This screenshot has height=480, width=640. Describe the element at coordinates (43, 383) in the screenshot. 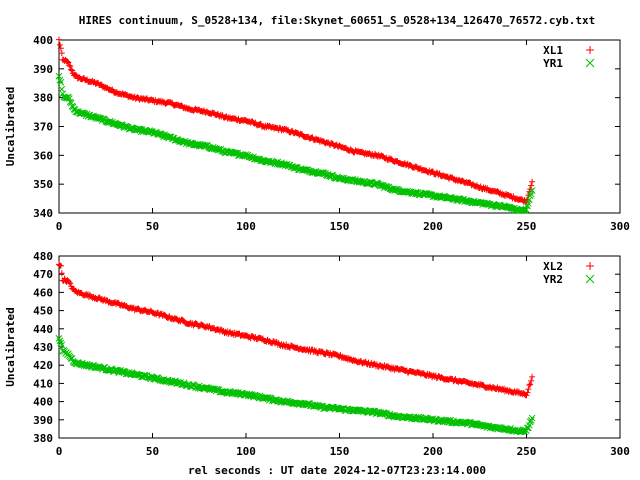

I see `y-tick-label: 410` at that location.